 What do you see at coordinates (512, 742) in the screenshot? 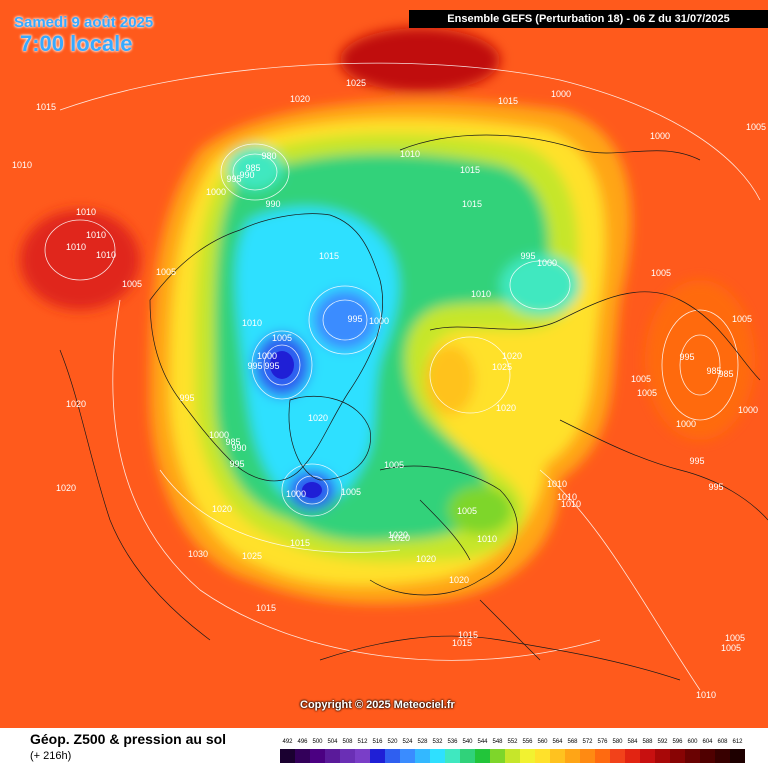
I see `color-scale-tick-label: 552` at bounding box center [512, 742].